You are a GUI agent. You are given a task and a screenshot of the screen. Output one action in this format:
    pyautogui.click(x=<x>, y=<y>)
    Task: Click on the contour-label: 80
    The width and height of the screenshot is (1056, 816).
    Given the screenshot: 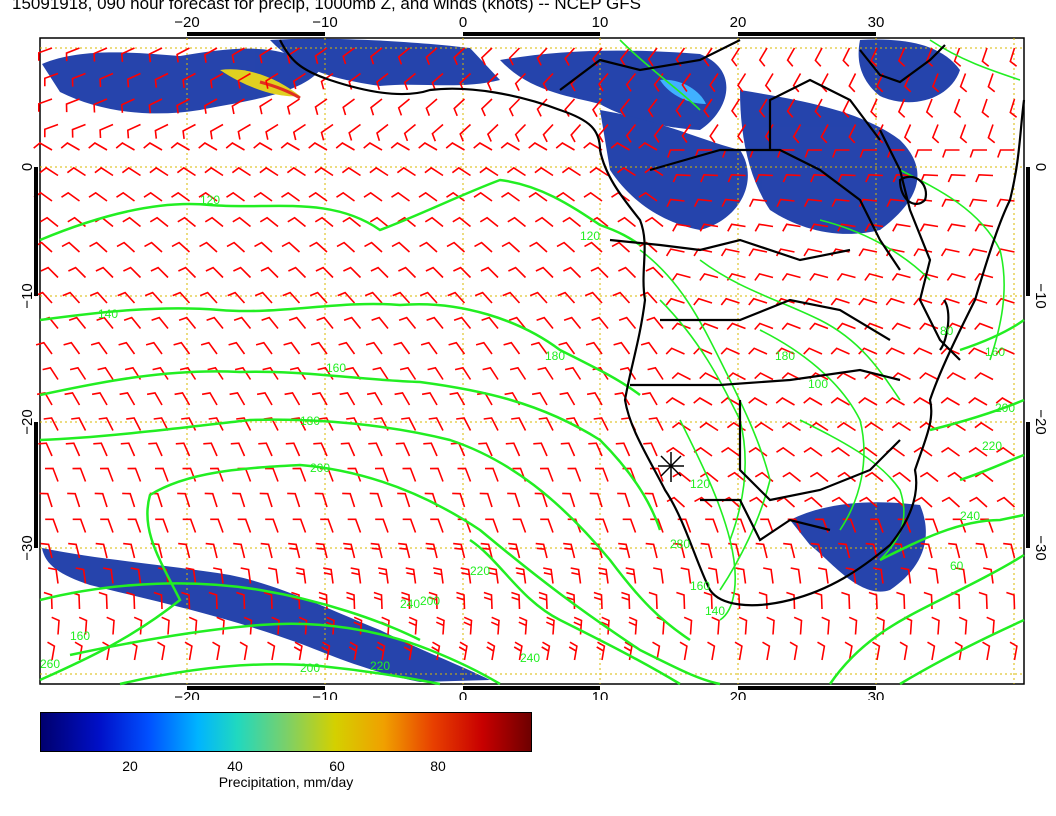 What is the action you would take?
    pyautogui.click(x=947, y=331)
    